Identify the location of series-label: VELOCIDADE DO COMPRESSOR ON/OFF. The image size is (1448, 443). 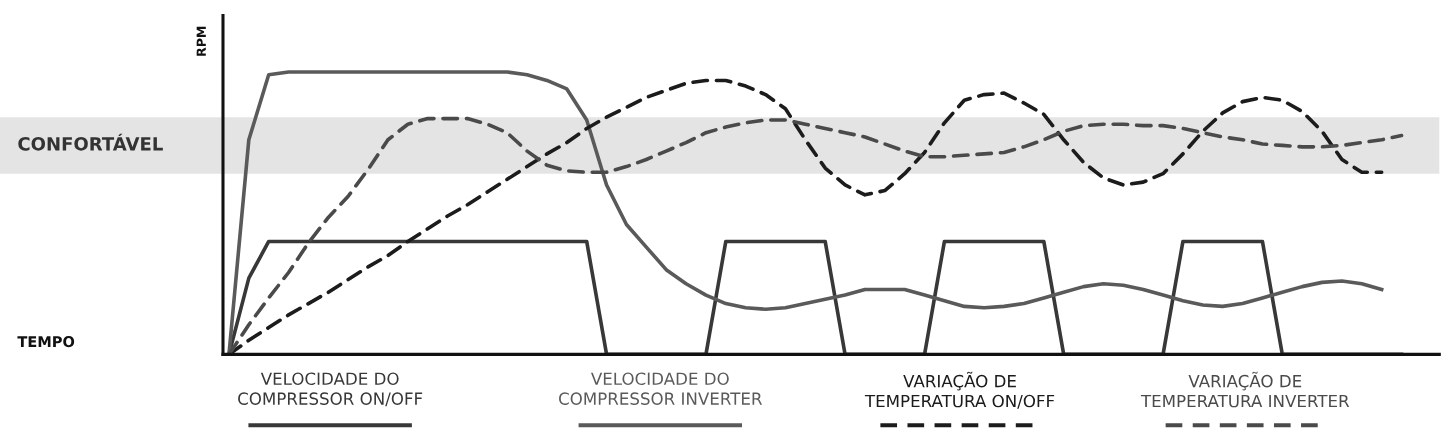
(330, 389).